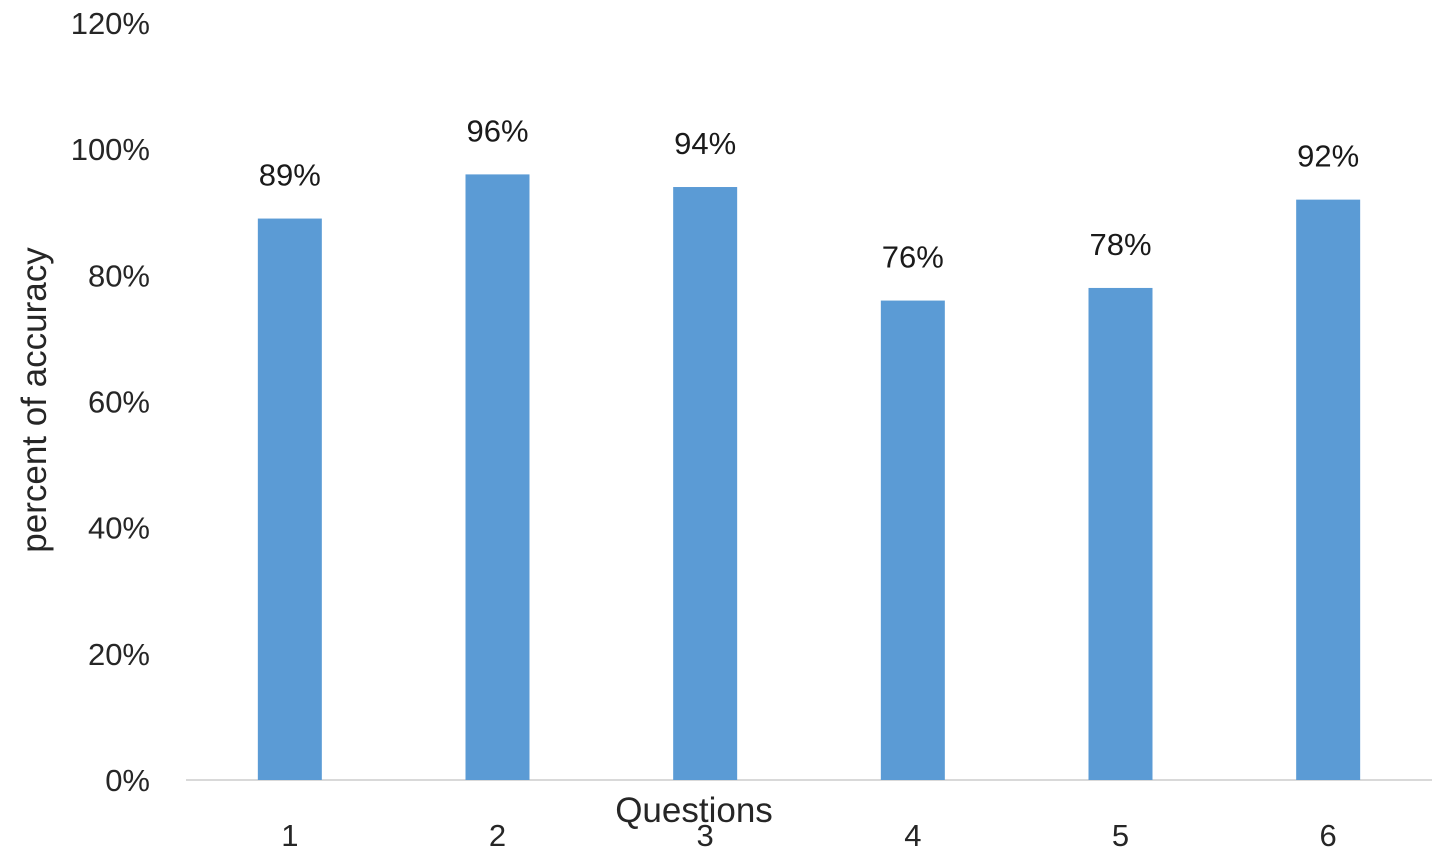 Image resolution: width=1441 pixels, height=855 pixels. I want to click on bar-data-label: 76%, so click(913, 257).